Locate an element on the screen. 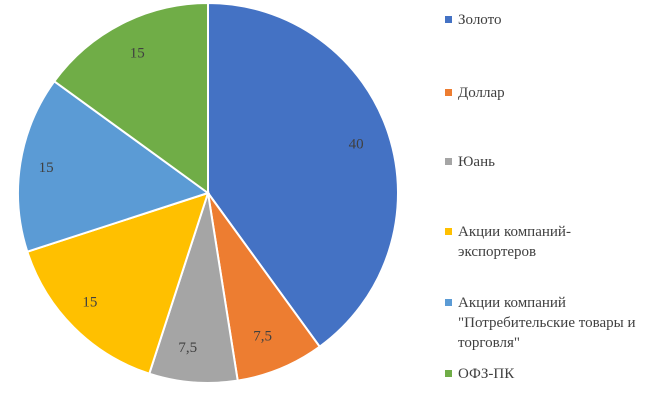 The image size is (659, 400). data-label-ofz: 15 is located at coordinates (137, 54).